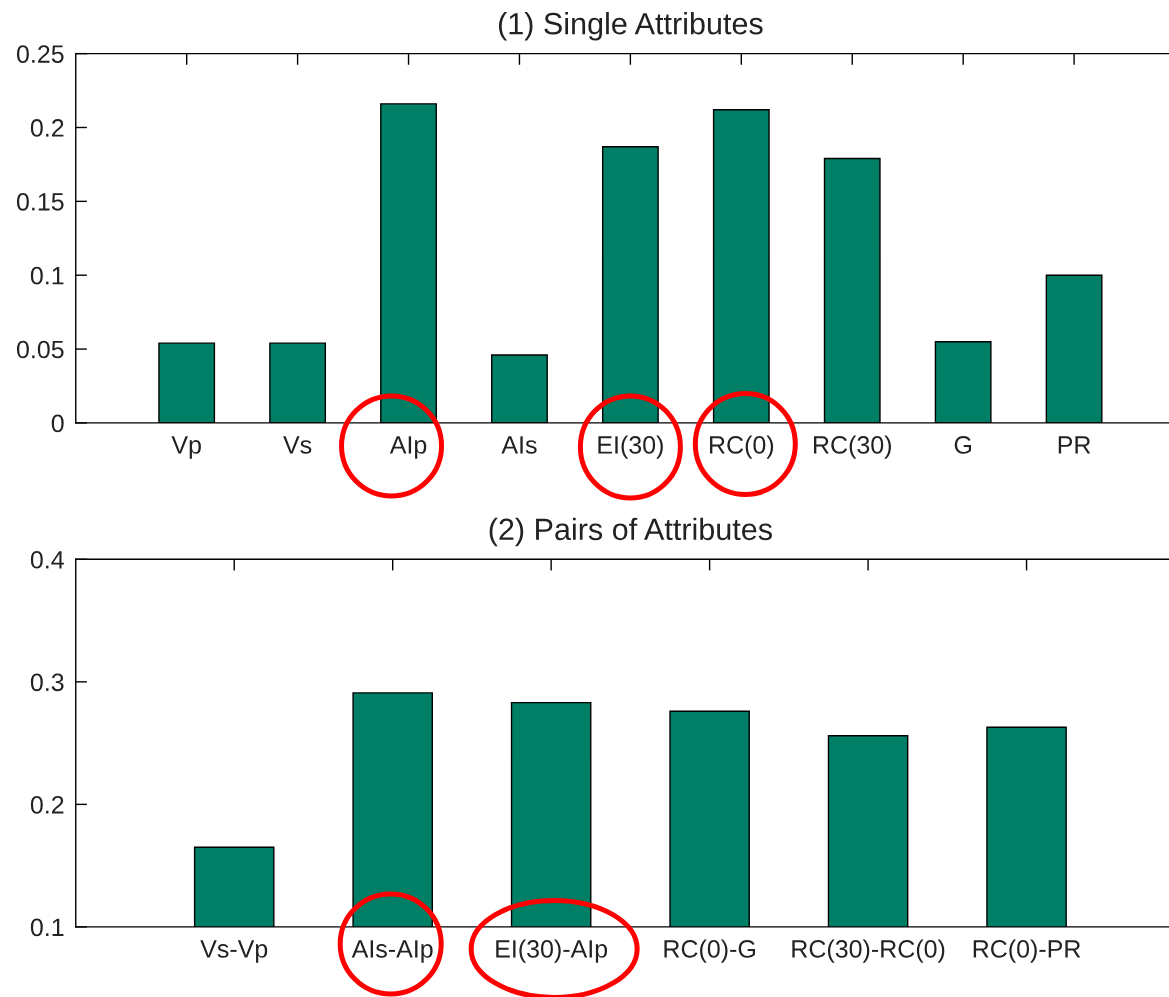 This screenshot has height=997, width=1169. Describe the element at coordinates (40, 201) in the screenshot. I see `y-tick-label: 0.15` at that location.